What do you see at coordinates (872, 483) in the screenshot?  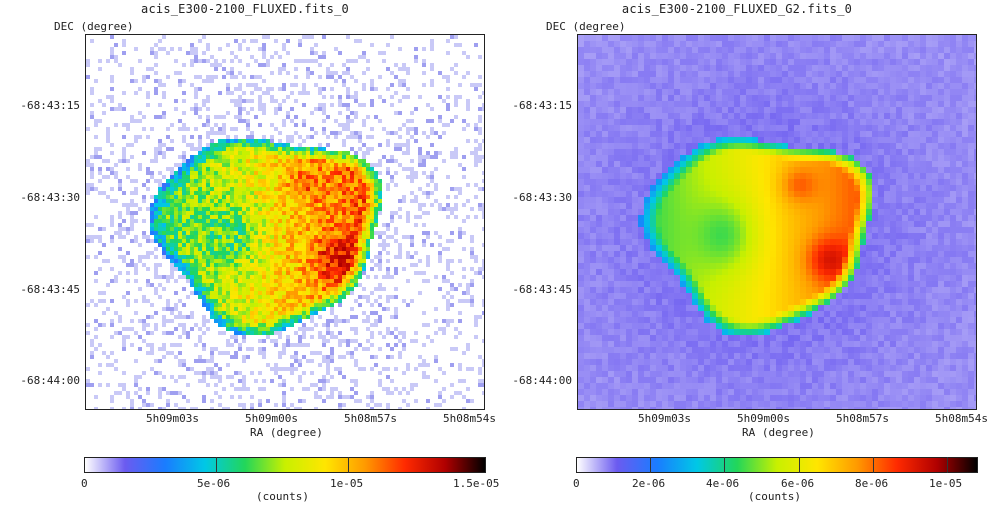 I see `colorbar-tick: 8e-06` at bounding box center [872, 483].